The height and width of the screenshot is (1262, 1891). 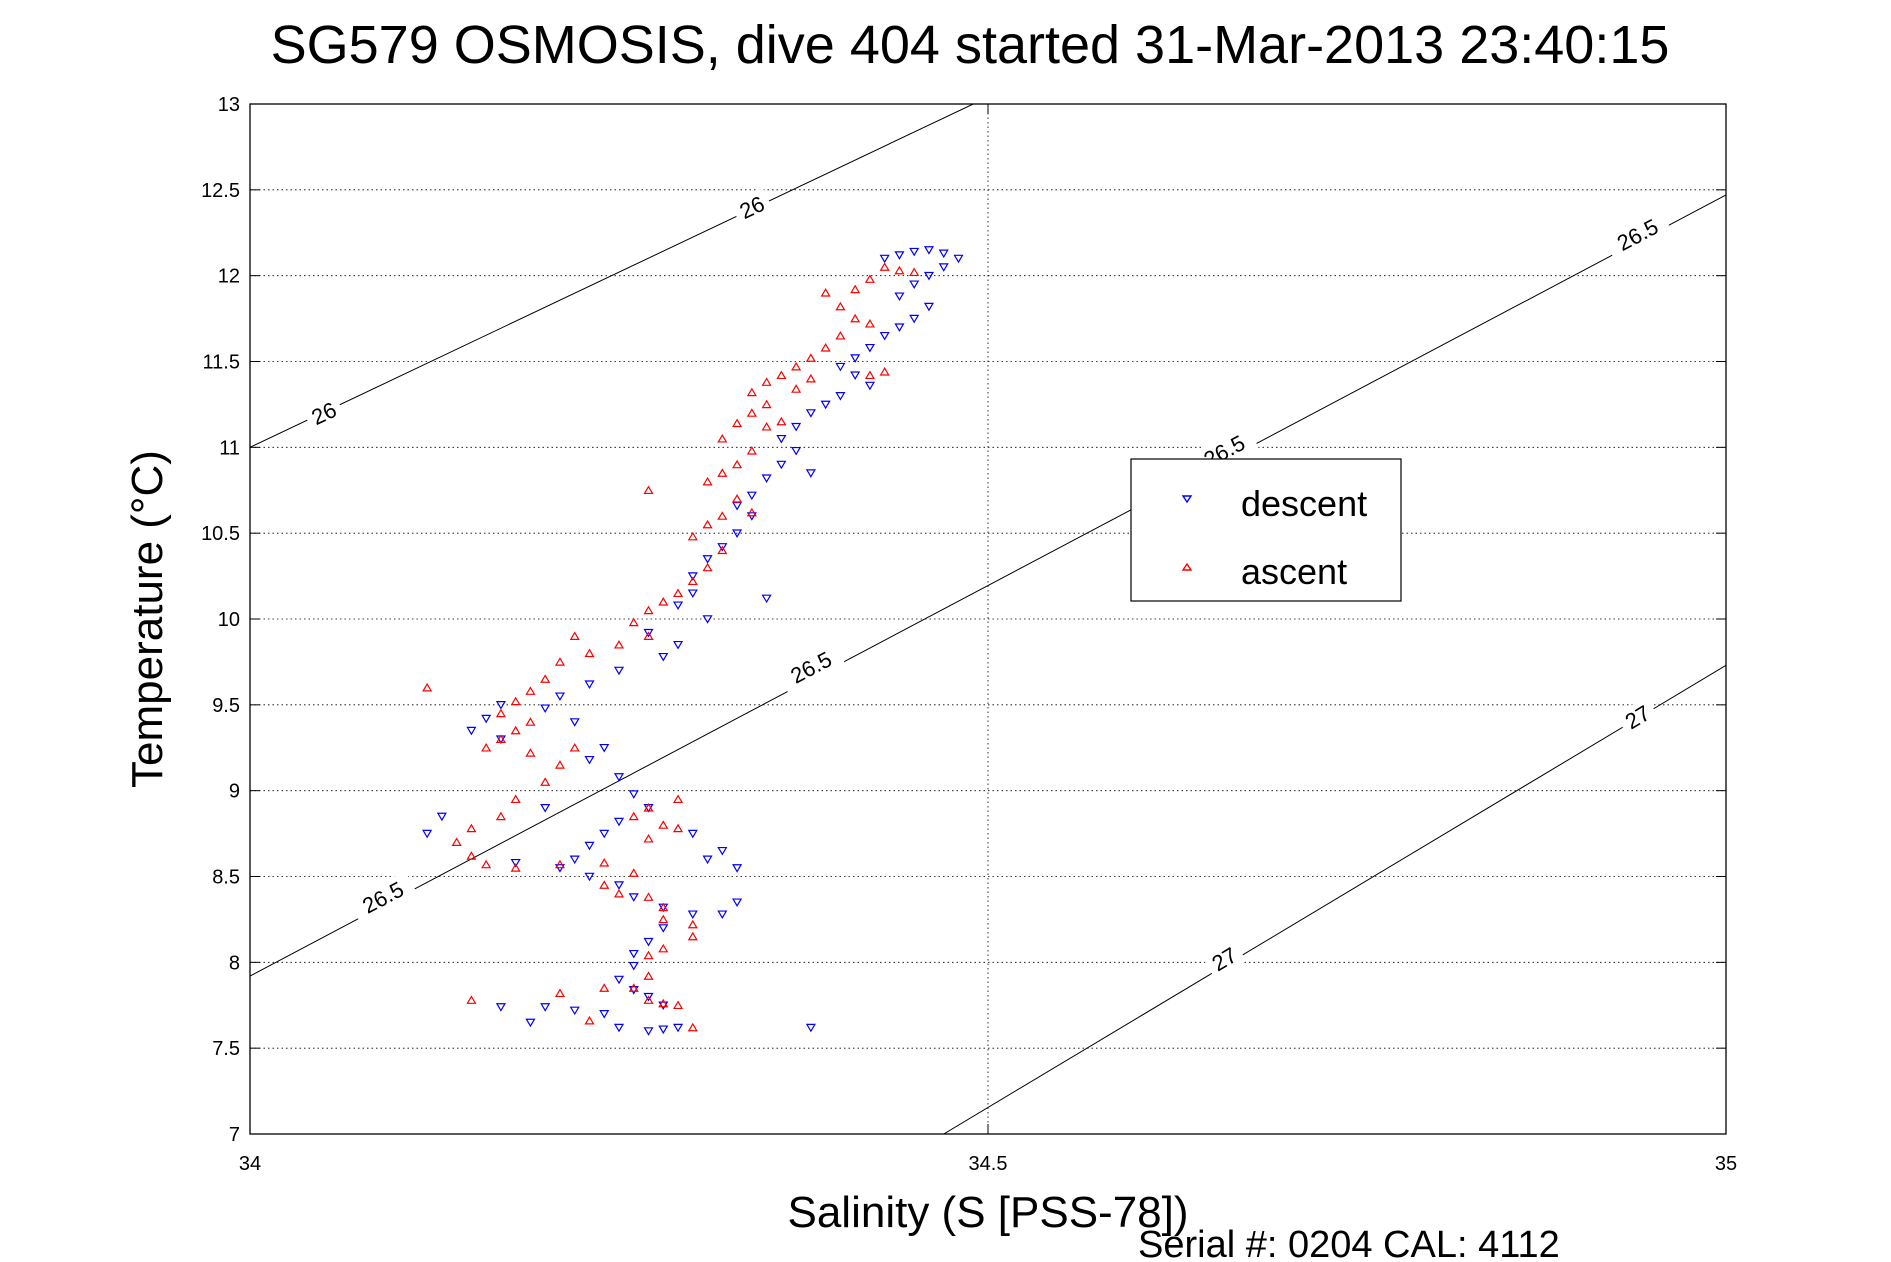 What do you see at coordinates (220, 191) in the screenshot?
I see `y-tick-label: 12.5` at bounding box center [220, 191].